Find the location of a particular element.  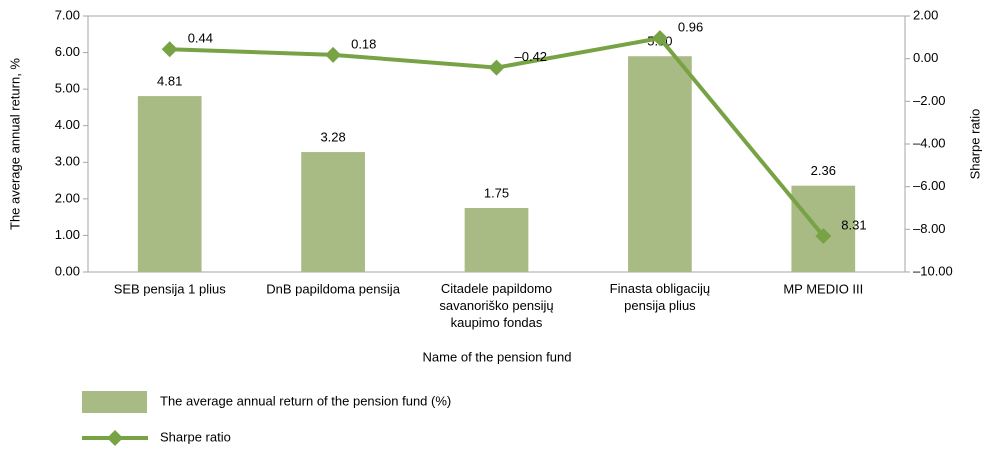

y2-tick-label: –6.00 is located at coordinates (929, 185).